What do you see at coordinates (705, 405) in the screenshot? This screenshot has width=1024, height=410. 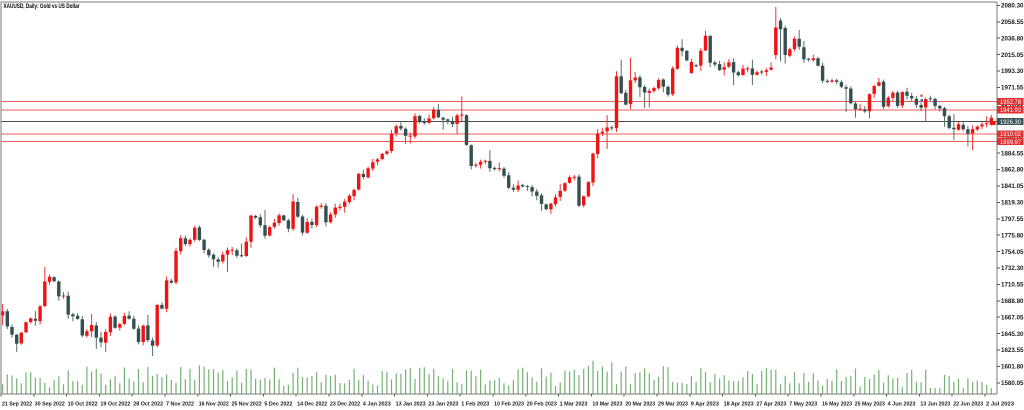 I see `svg-text: 9 Apr 2023` at bounding box center [705, 405].